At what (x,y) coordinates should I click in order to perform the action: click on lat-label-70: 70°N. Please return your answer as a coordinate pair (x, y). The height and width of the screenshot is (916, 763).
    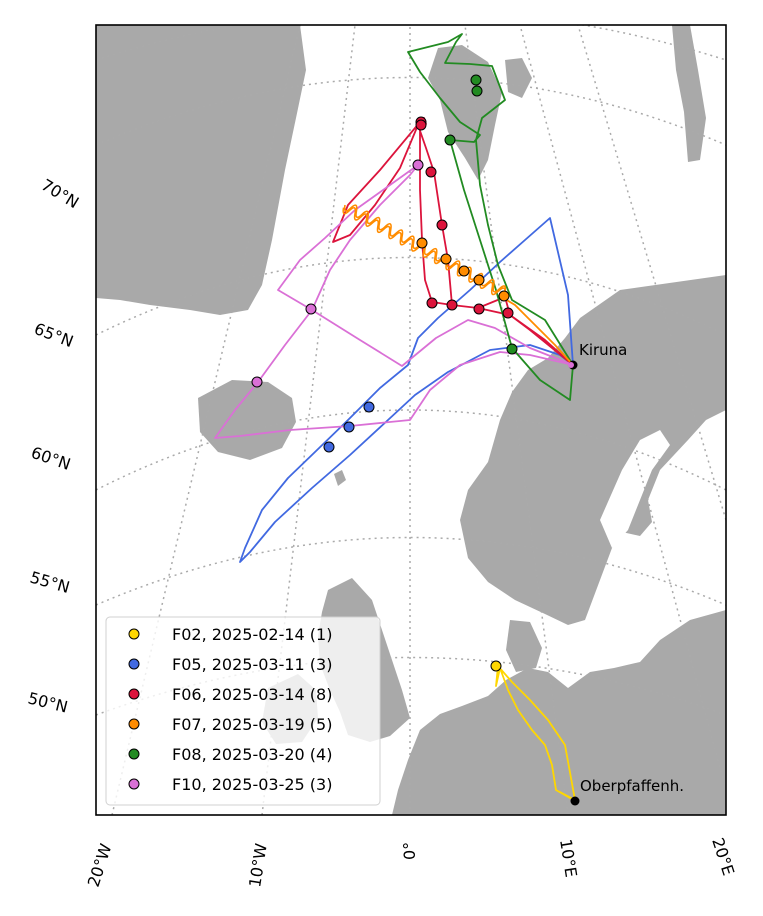
    Looking at the image, I should click on (60, 193).